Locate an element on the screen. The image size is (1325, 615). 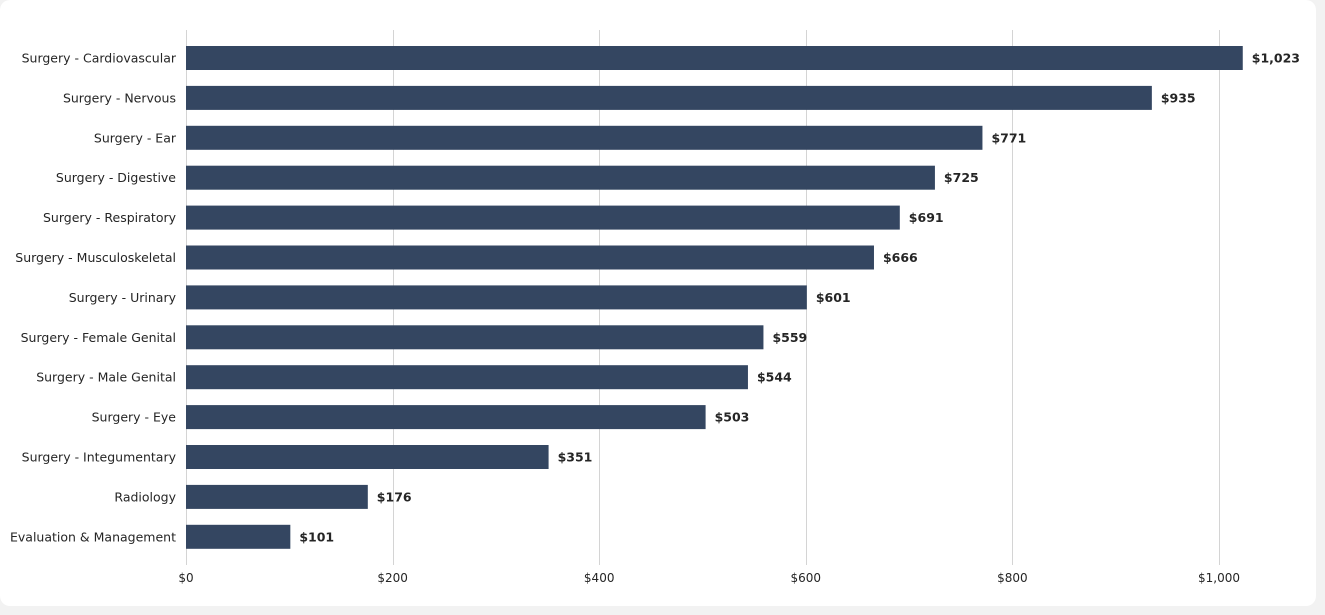
data-label: $666 is located at coordinates (900, 257).